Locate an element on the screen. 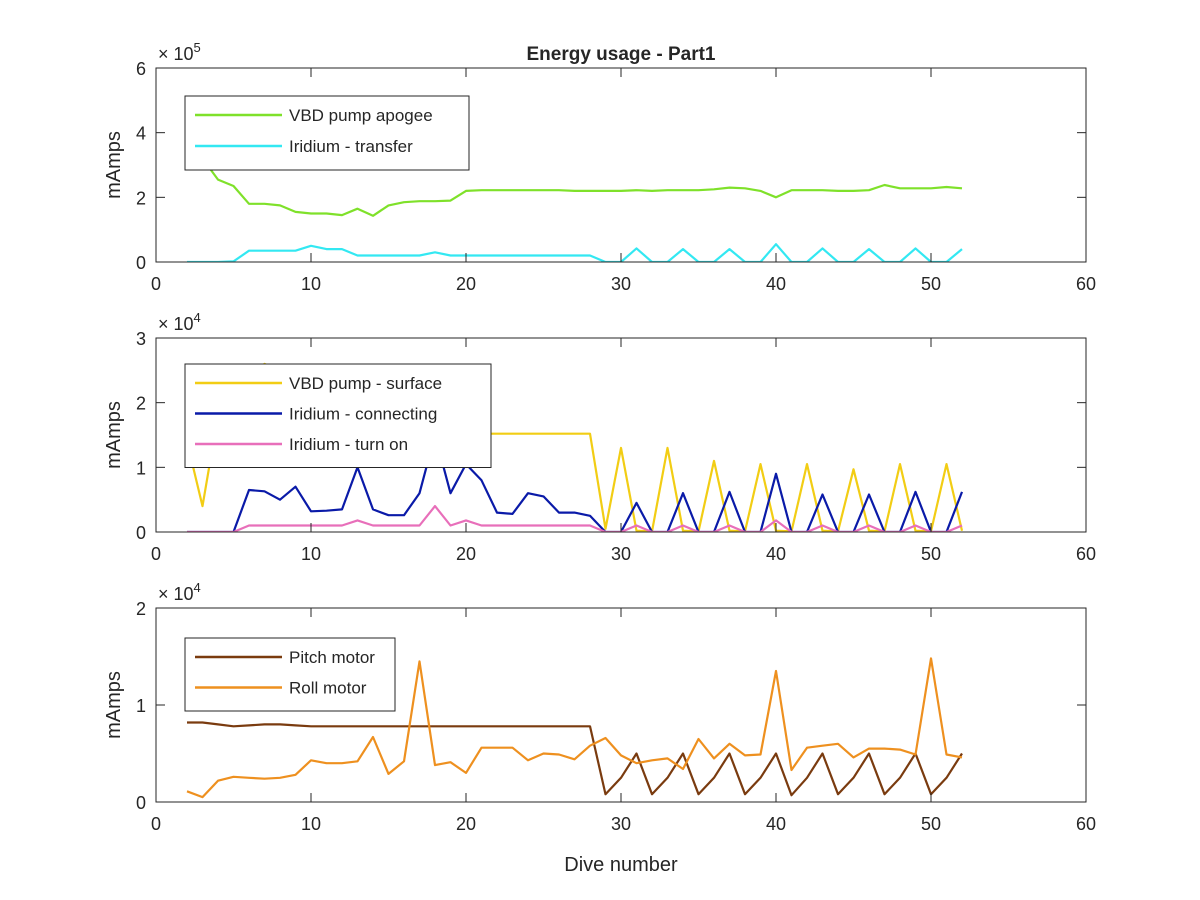 The image size is (1200, 900). legend-entry: Pitch motor is located at coordinates (332, 657).